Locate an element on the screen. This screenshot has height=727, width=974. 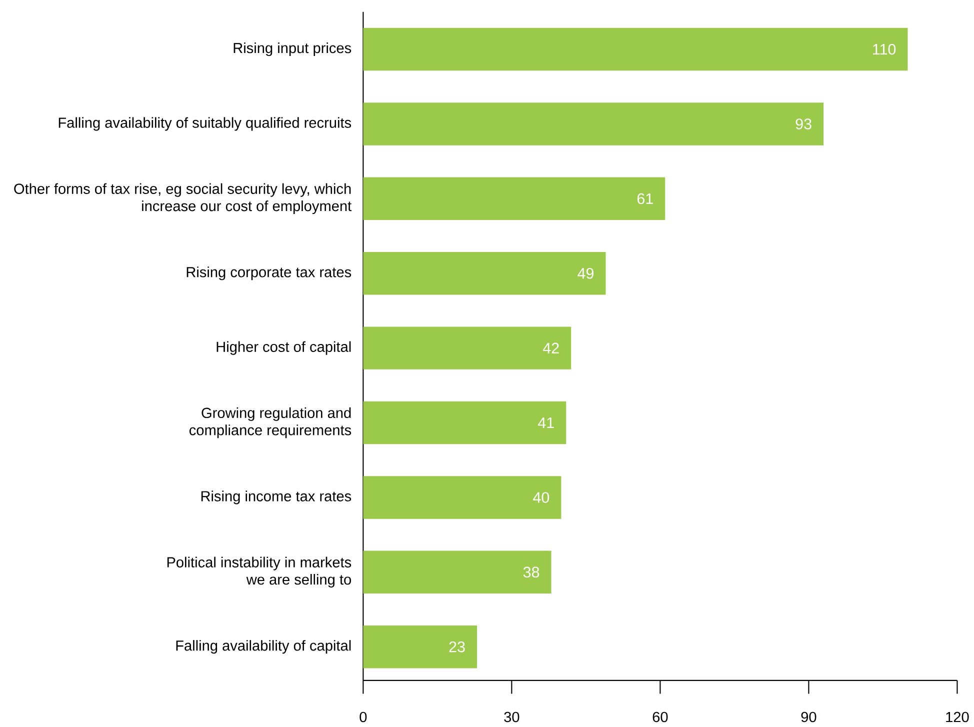
data-label: 42 is located at coordinates (550, 348).